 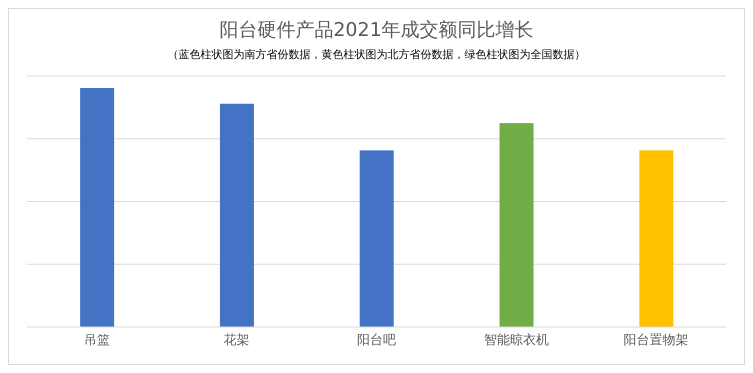 What do you see at coordinates (376, 30) in the screenshot?
I see `chart-title: 阳台硬件产品2021年成交额同比增长` at bounding box center [376, 30].